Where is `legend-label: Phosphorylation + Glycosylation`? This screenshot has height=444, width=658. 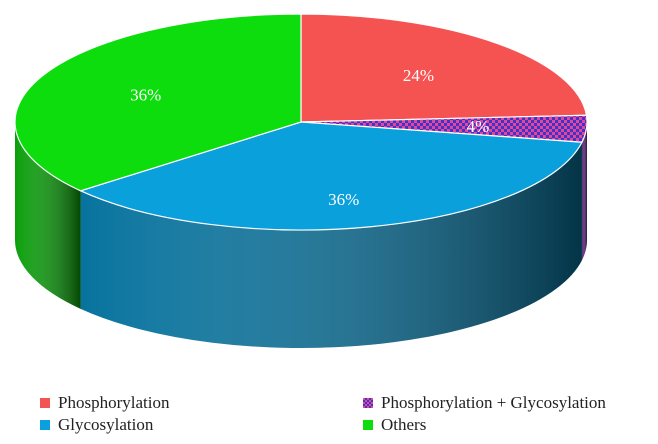 legend-label: Phosphorylation + Glycosylation is located at coordinates (493, 402).